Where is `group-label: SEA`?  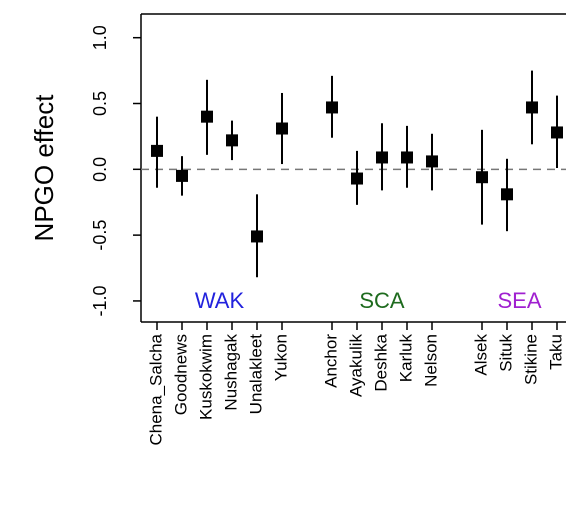
group-label: SEA is located at coordinates (519, 300).